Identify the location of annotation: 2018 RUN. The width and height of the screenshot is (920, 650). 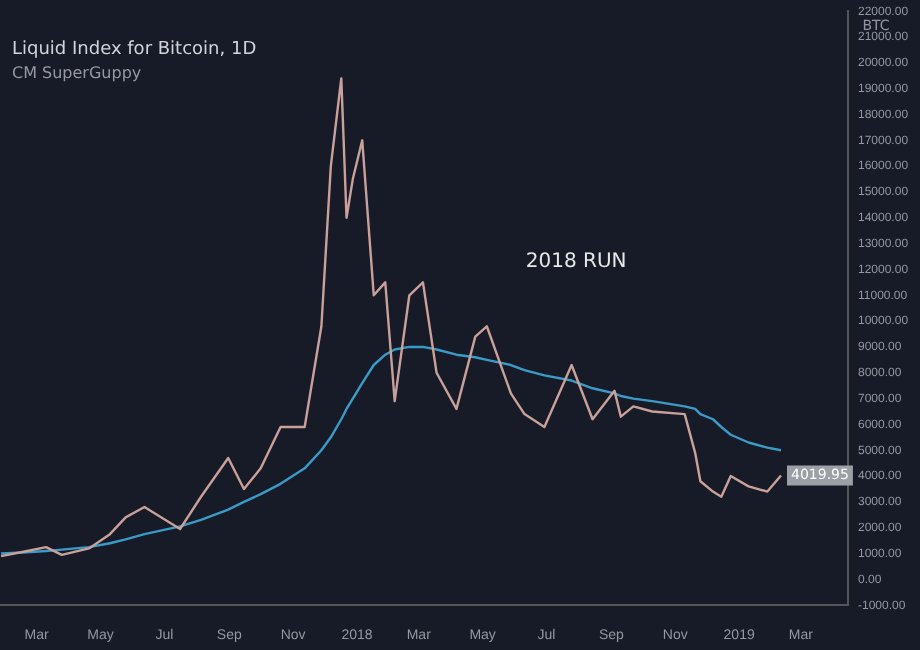
(576, 261).